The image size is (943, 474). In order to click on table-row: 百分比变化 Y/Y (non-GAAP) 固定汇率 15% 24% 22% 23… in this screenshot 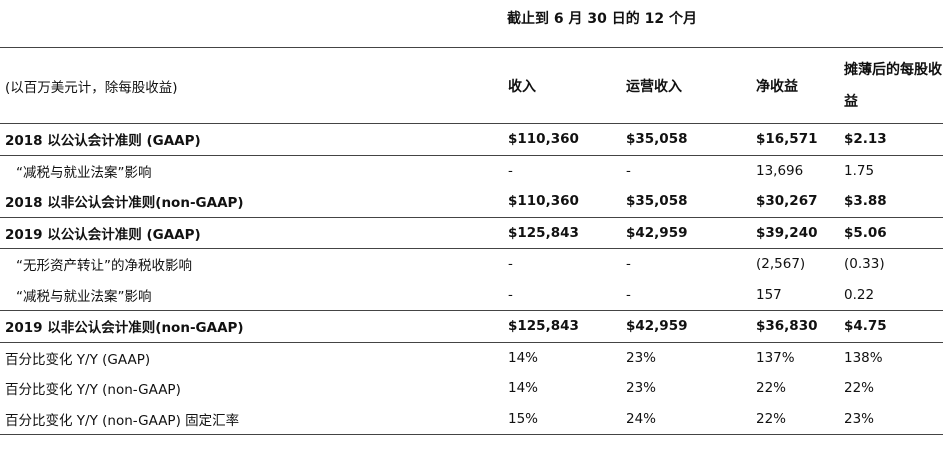, I will do `click(471, 419)`.